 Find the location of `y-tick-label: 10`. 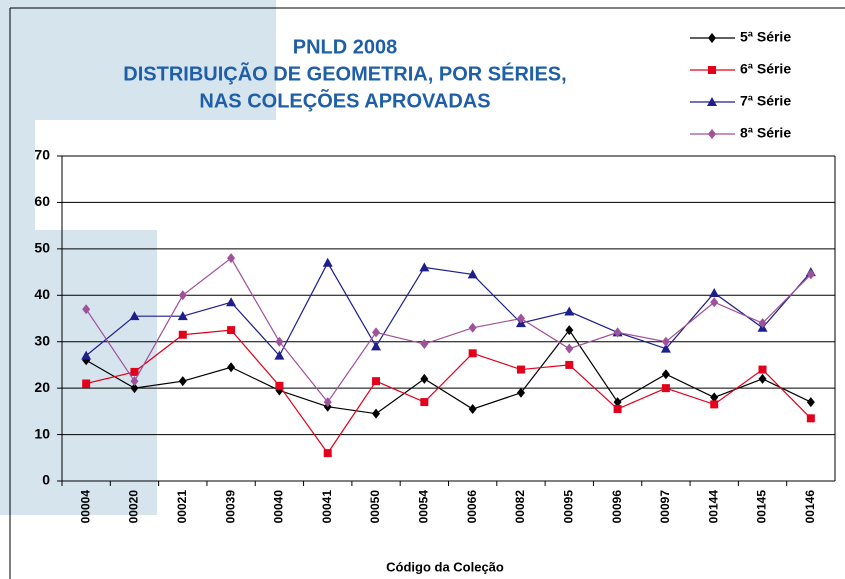

y-tick-label: 10 is located at coordinates (42, 433).